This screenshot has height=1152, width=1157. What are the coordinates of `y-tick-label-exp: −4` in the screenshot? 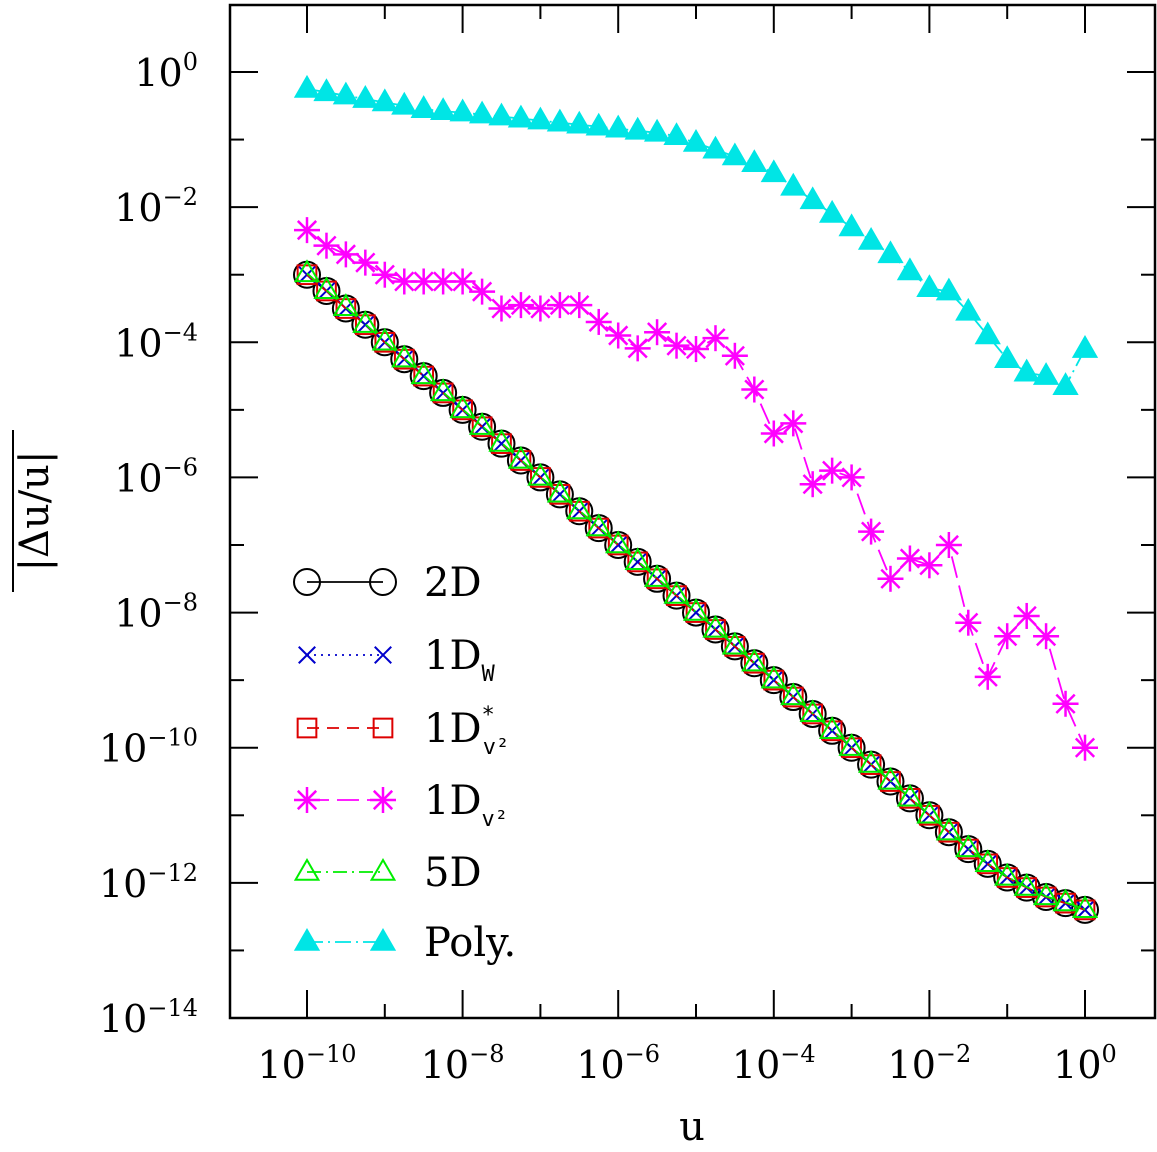 It's located at (180, 332).